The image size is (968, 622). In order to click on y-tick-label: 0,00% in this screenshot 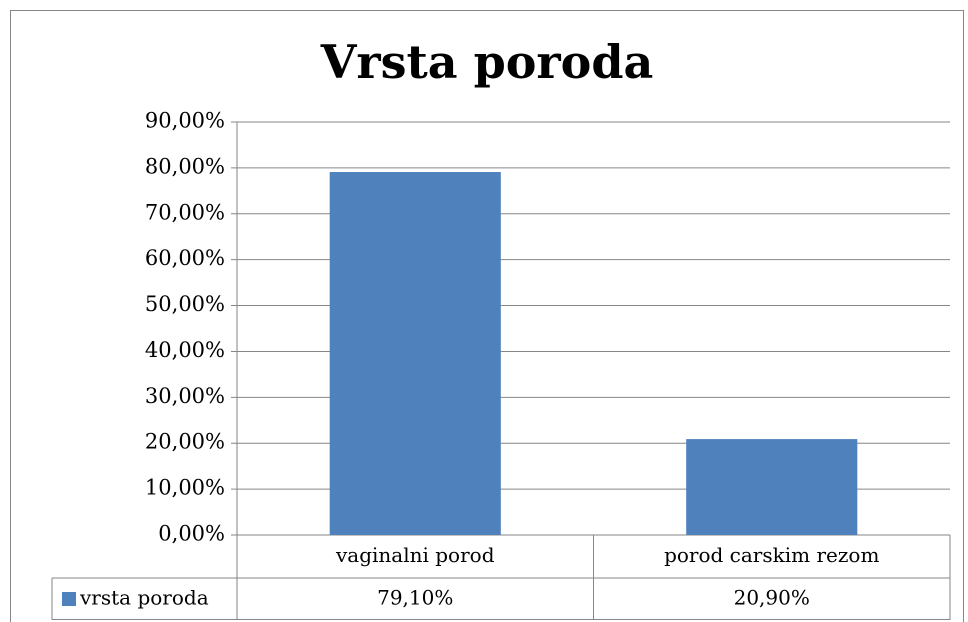, I will do `click(191, 534)`.